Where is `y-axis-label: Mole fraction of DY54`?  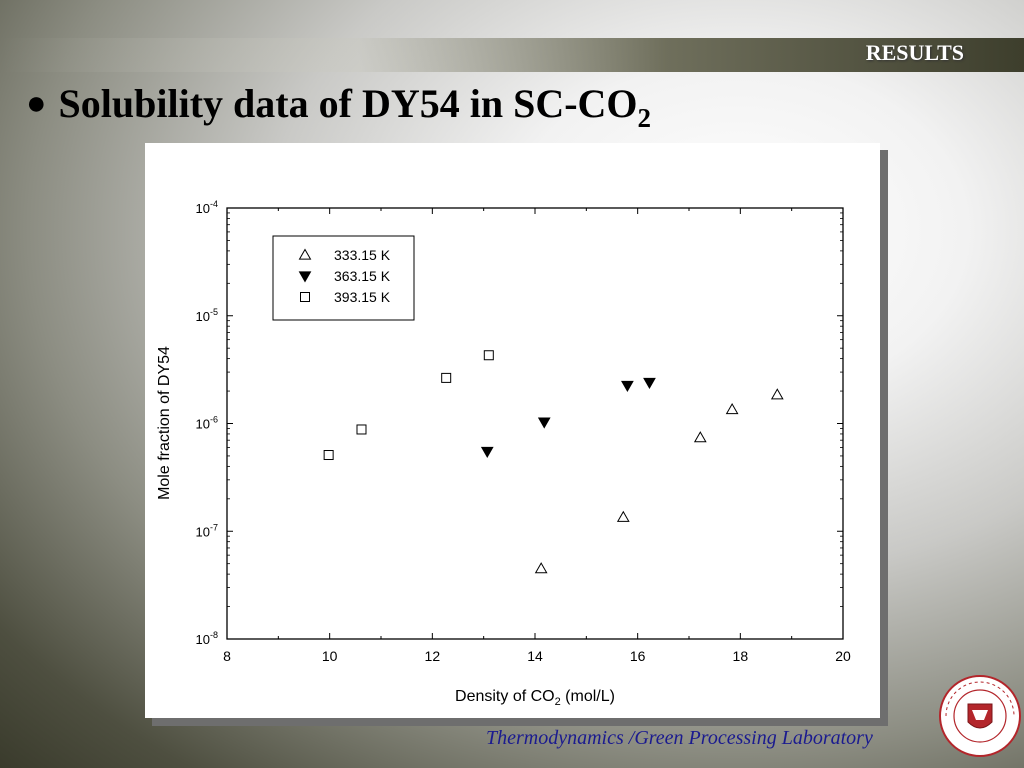 y-axis-label: Mole fraction of DY54 is located at coordinates (164, 423).